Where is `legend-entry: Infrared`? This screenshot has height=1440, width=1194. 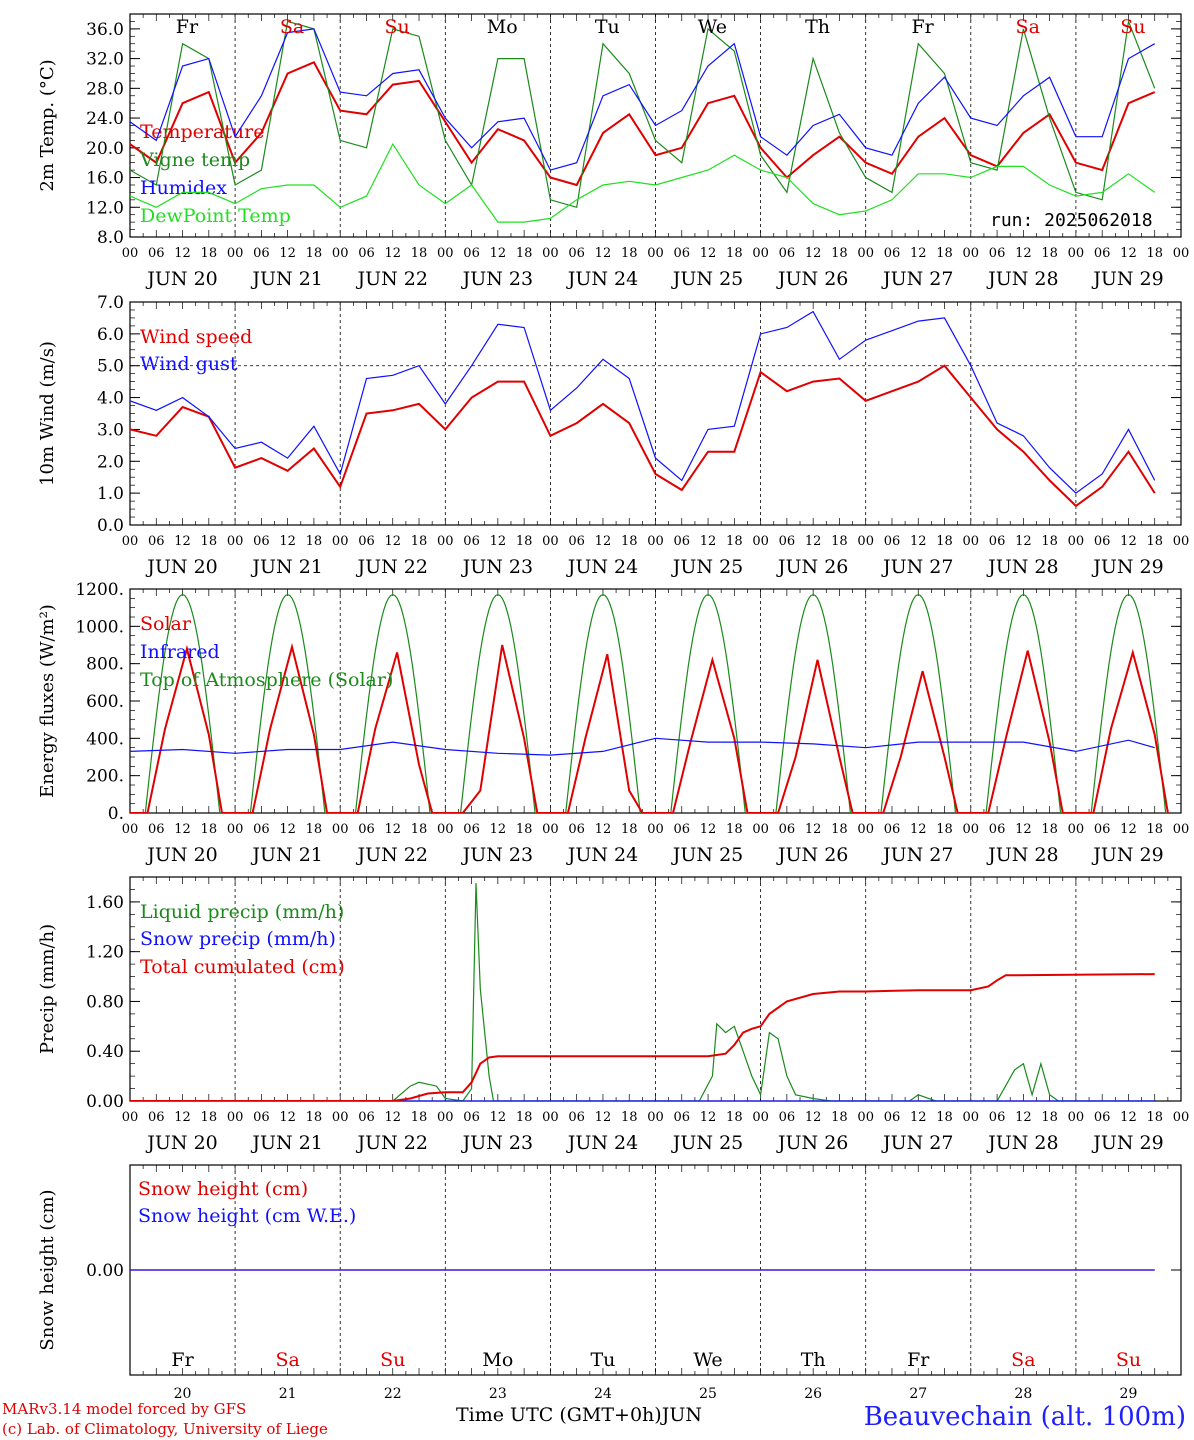
legend-entry: Infrared is located at coordinates (180, 652).